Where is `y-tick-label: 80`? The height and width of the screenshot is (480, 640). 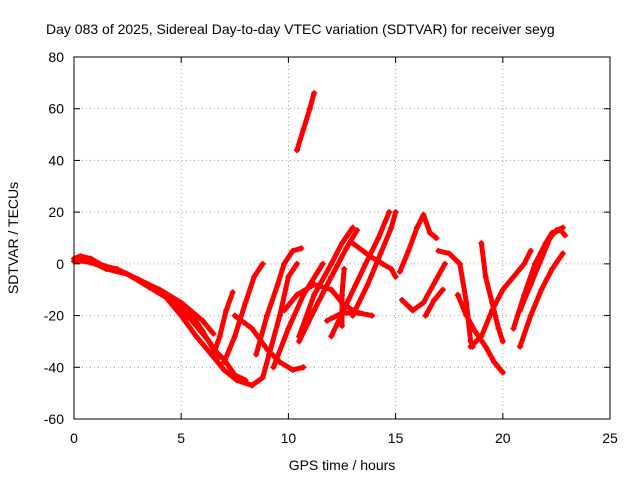
y-tick-label: 80 is located at coordinates (56, 57).